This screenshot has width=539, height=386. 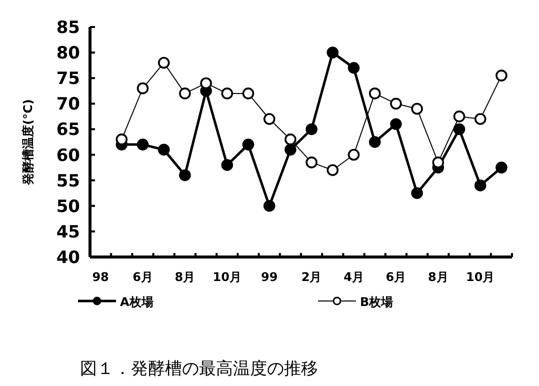 What do you see at coordinates (68, 79) in the screenshot?
I see `y-tick-label: 75` at bounding box center [68, 79].